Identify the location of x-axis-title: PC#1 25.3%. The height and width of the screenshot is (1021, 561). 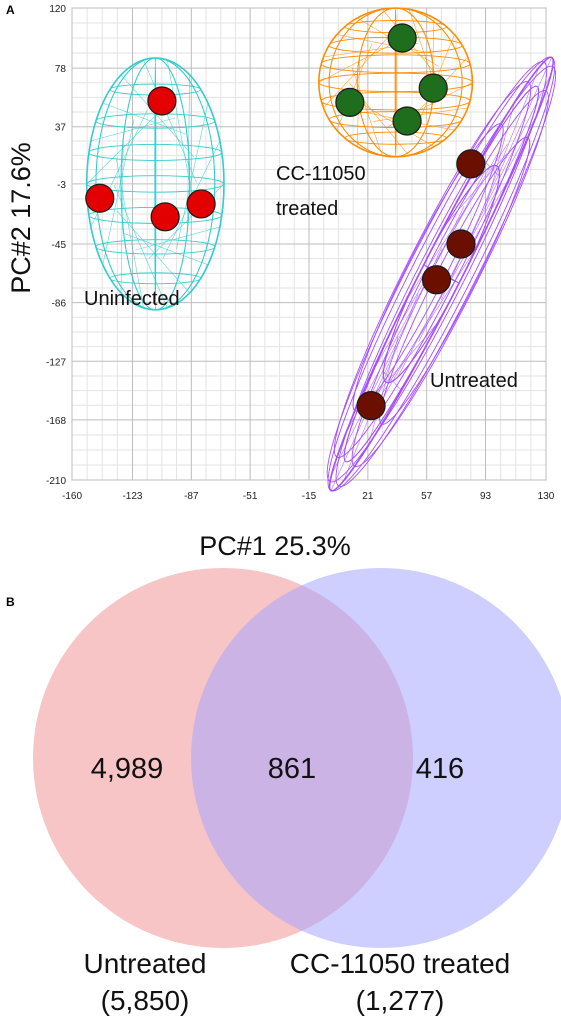
(275, 546).